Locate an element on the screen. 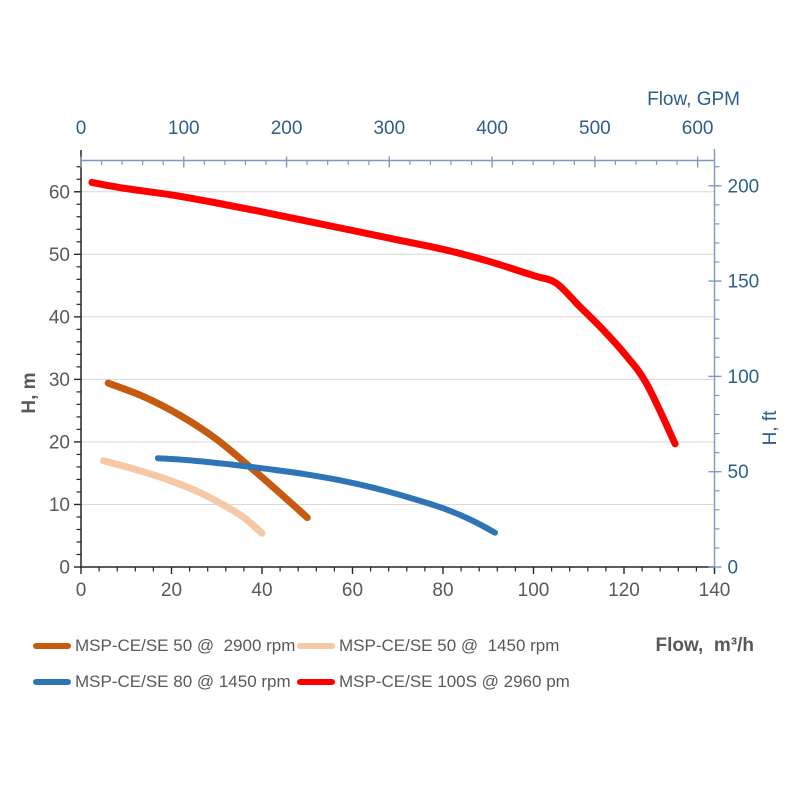 The width and height of the screenshot is (800, 800). left-tick-label: 0 is located at coordinates (64, 568).